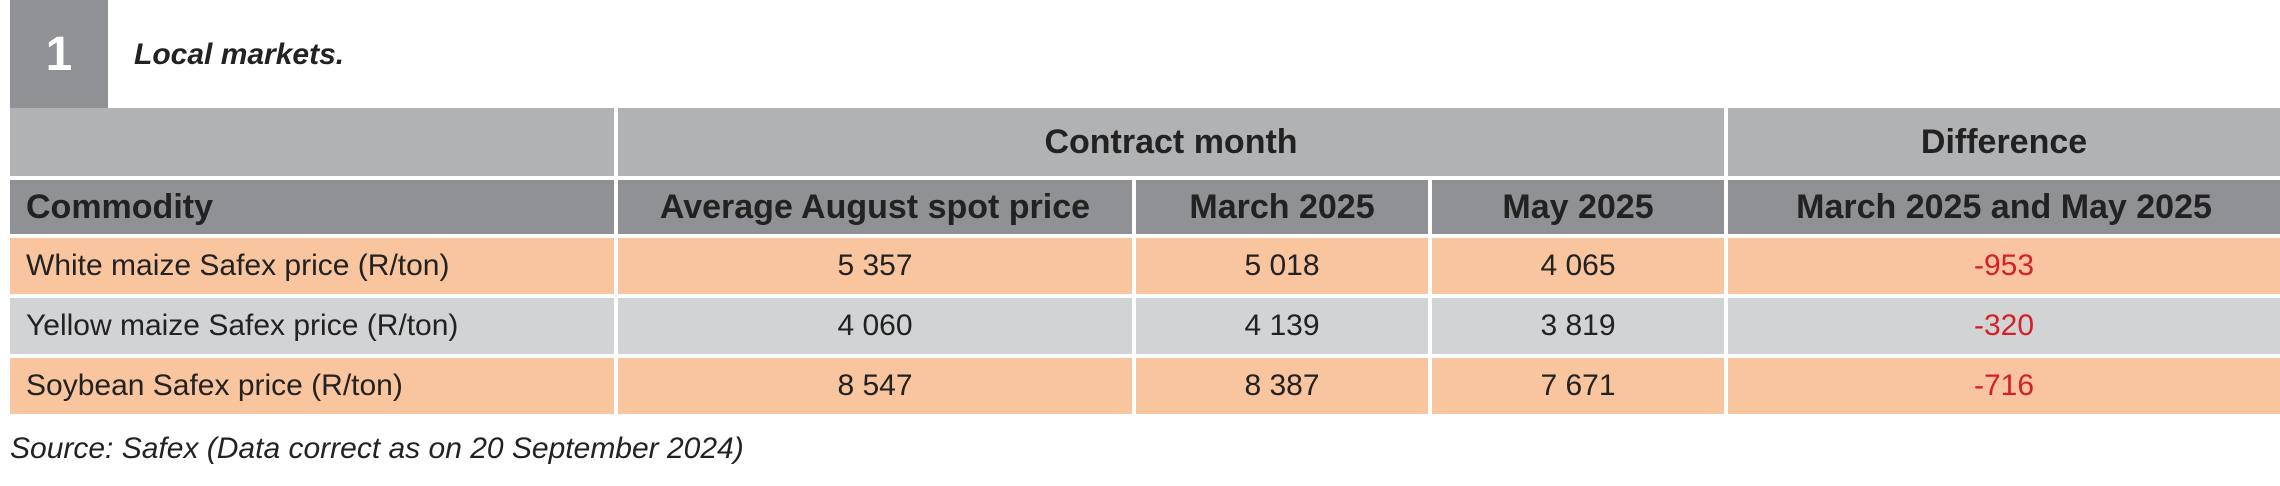 The height and width of the screenshot is (486, 2280). I want to click on spot-price-cell: 4 060, so click(875, 326).